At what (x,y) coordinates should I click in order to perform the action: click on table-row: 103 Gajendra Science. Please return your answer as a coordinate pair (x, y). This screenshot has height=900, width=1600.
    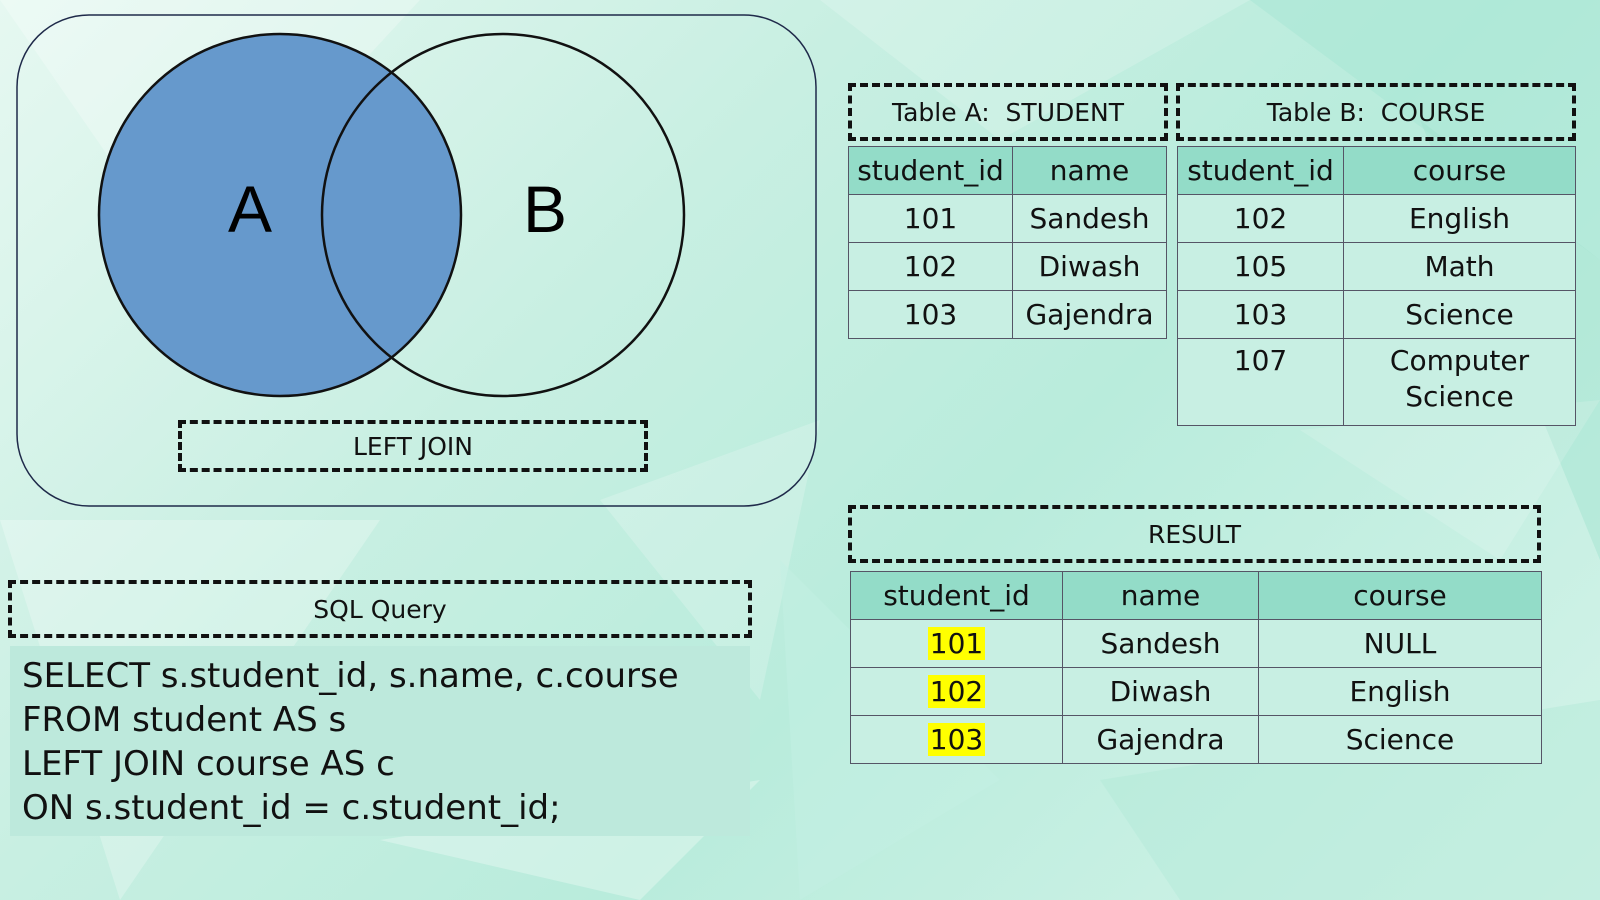
    Looking at the image, I should click on (1196, 739).